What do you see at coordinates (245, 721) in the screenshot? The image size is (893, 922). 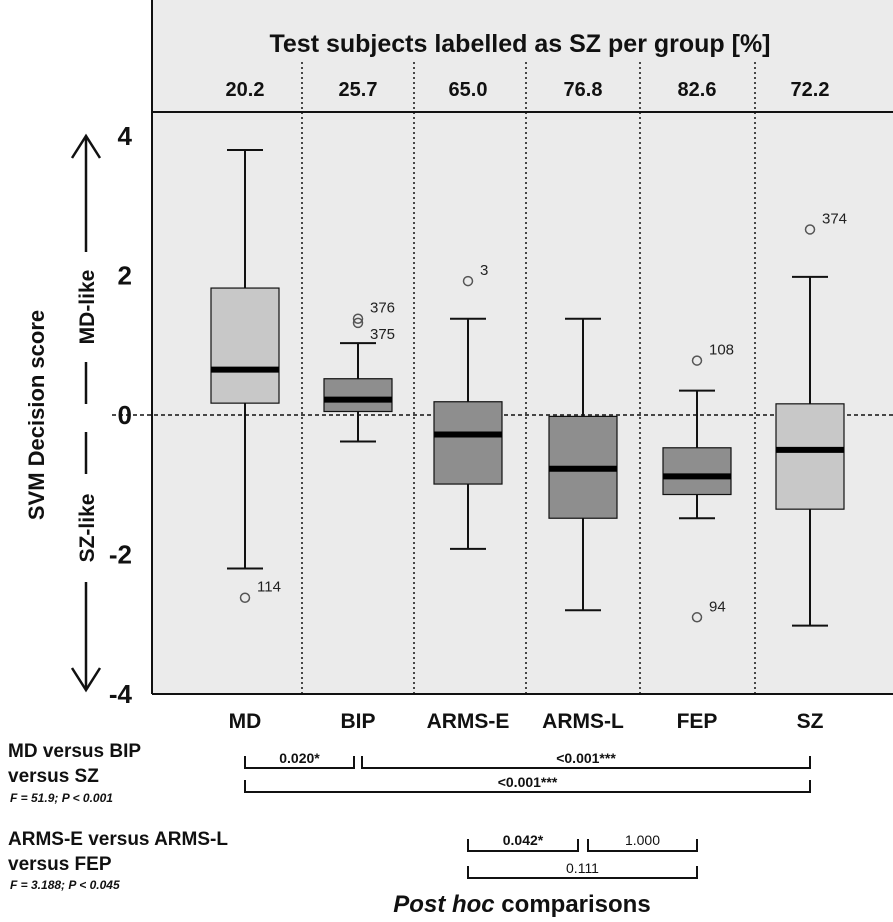 I see `x-tick-label: MD` at bounding box center [245, 721].